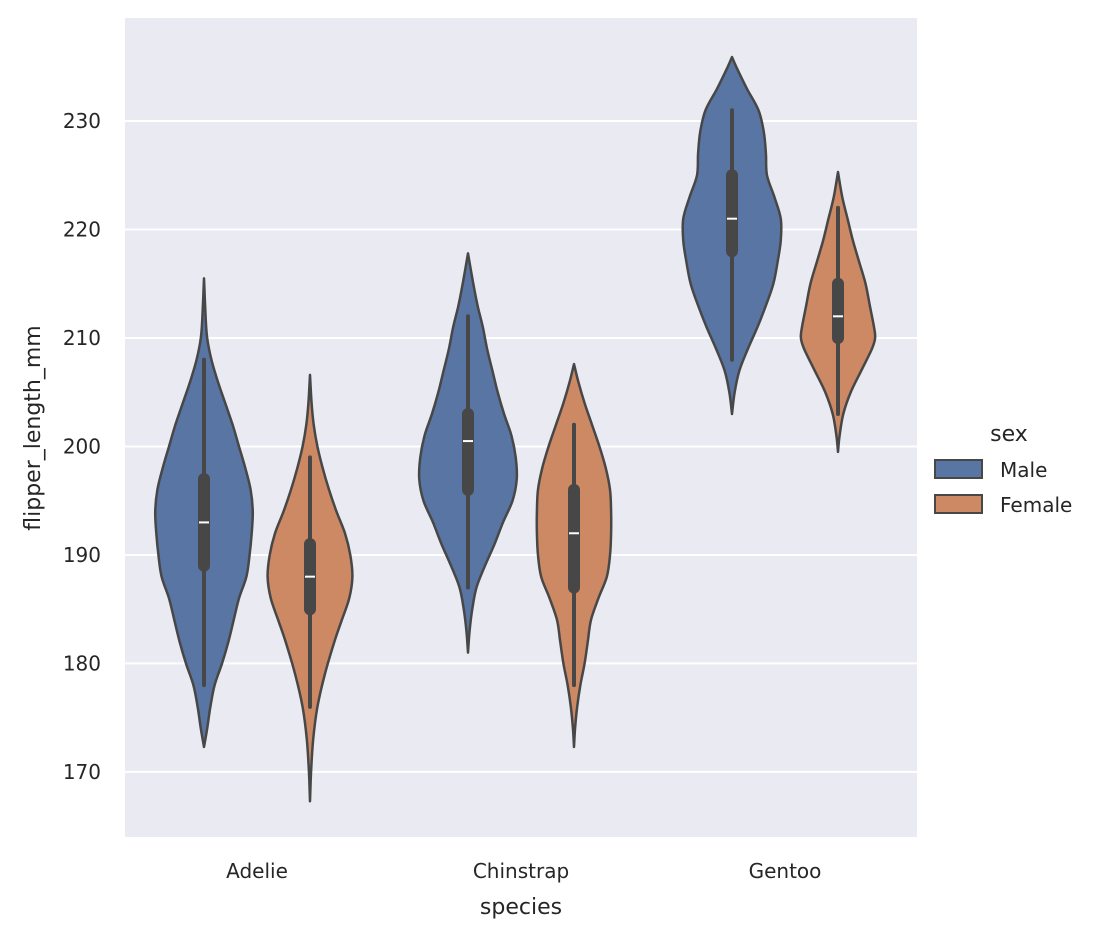 This screenshot has height=940, width=1105. I want to click on x-tick-label: Gentoo, so click(785, 871).